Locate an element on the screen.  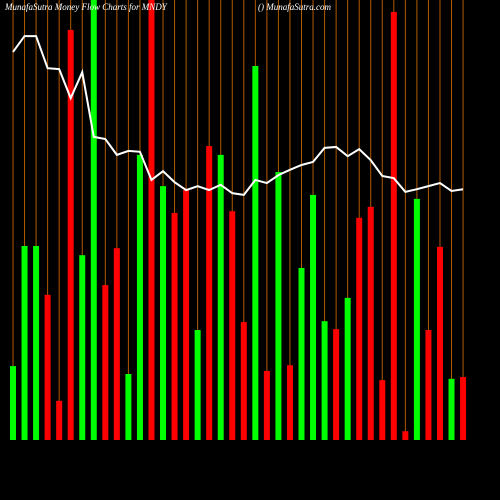
chart-subtitle: () MunafaSutra.com is located at coordinates (294, 7).